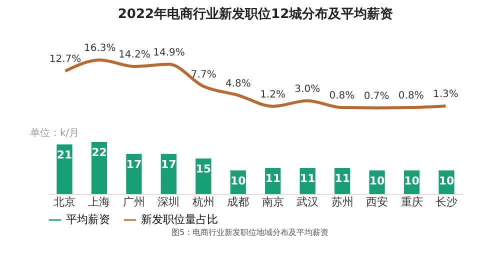  I want to click on data-label: 0.7%, so click(377, 96).